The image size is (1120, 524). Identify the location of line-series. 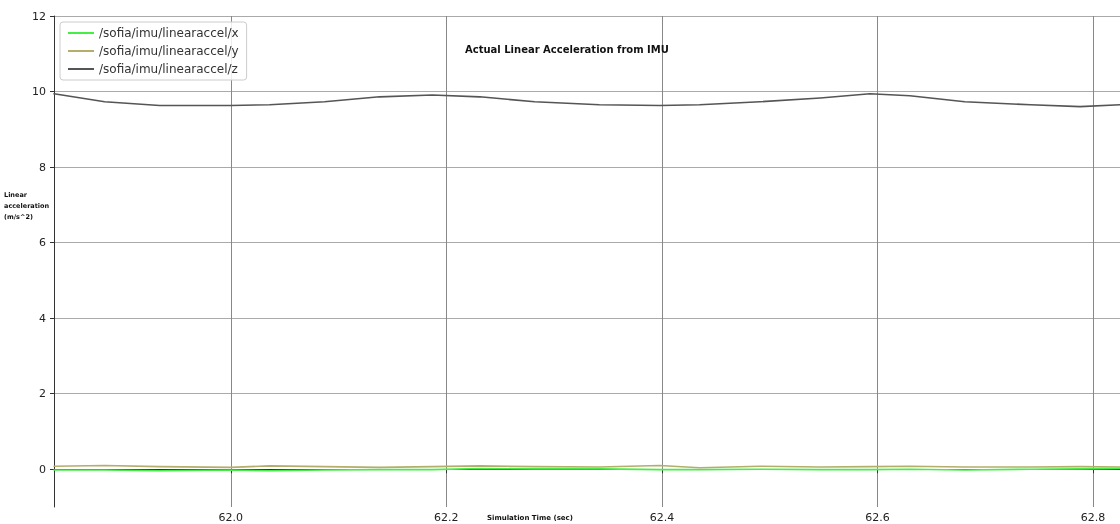
(586, 100).